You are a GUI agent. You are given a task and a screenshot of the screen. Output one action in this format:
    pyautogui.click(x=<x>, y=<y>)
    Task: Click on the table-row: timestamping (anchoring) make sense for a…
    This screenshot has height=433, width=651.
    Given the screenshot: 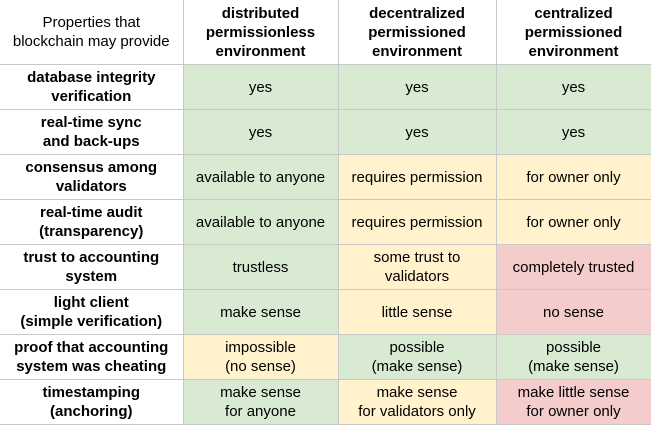 What is the action you would take?
    pyautogui.click(x=325, y=402)
    